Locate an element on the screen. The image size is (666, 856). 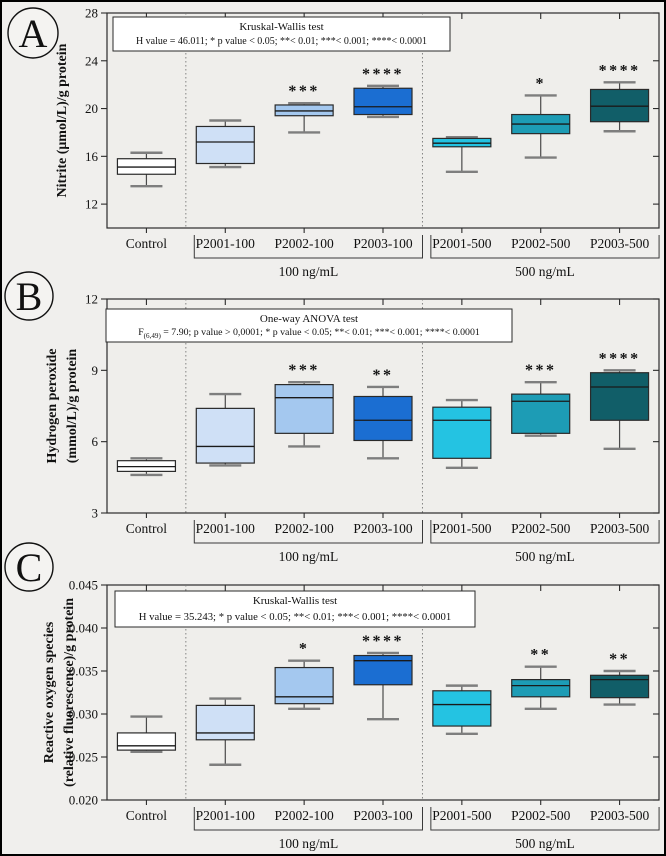
y-tick-label: 16 is located at coordinates (92, 156).